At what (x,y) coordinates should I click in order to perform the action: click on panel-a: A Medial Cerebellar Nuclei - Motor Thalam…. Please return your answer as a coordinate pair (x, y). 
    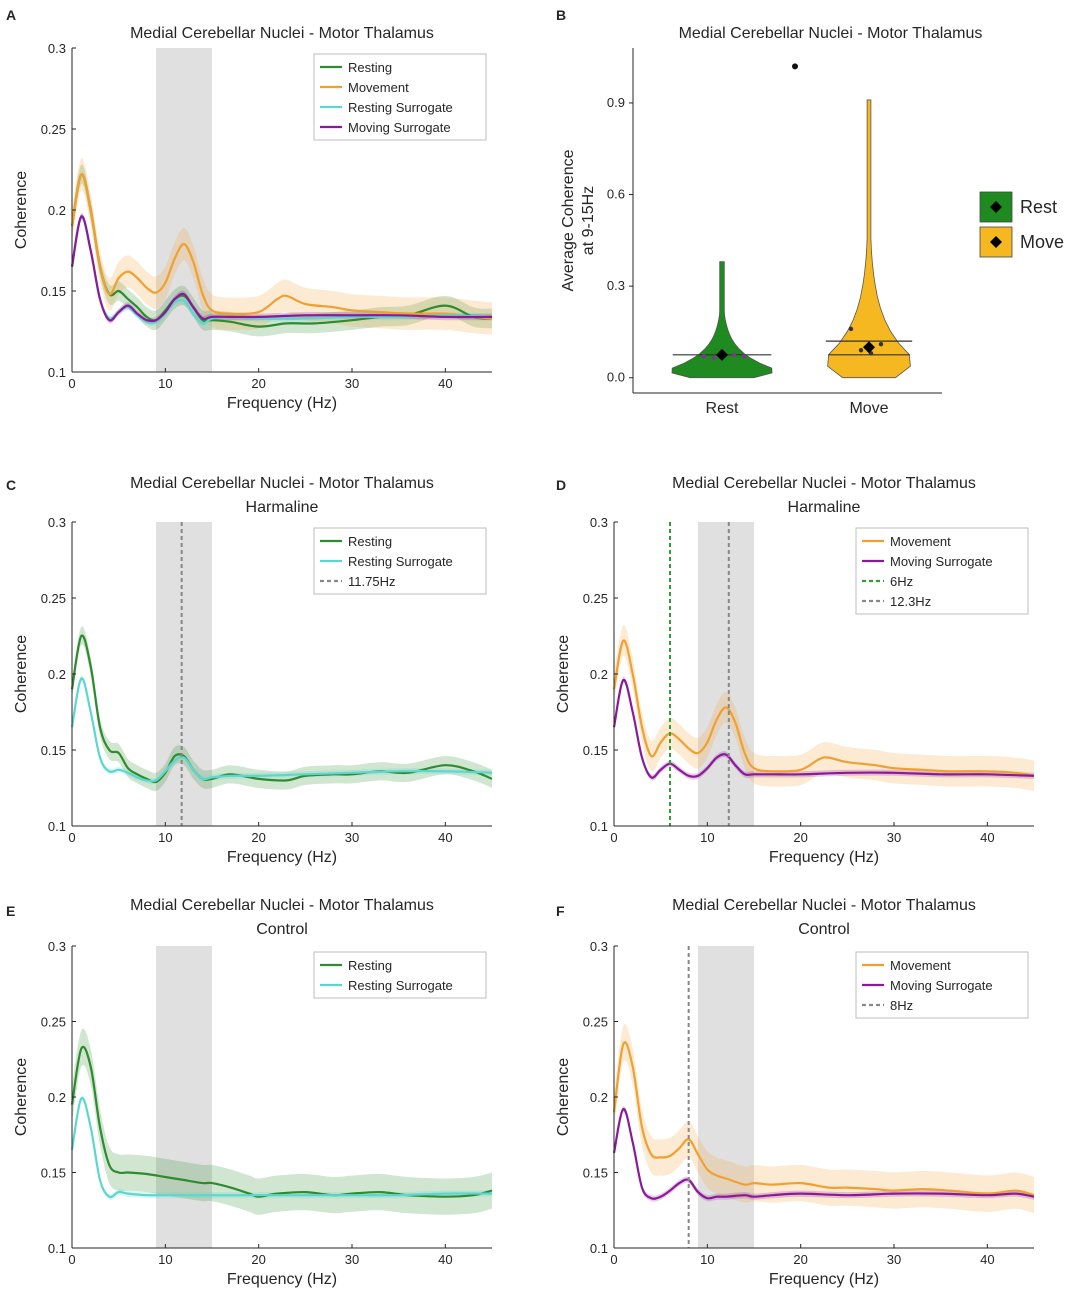
    Looking at the image, I should click on (249, 209).